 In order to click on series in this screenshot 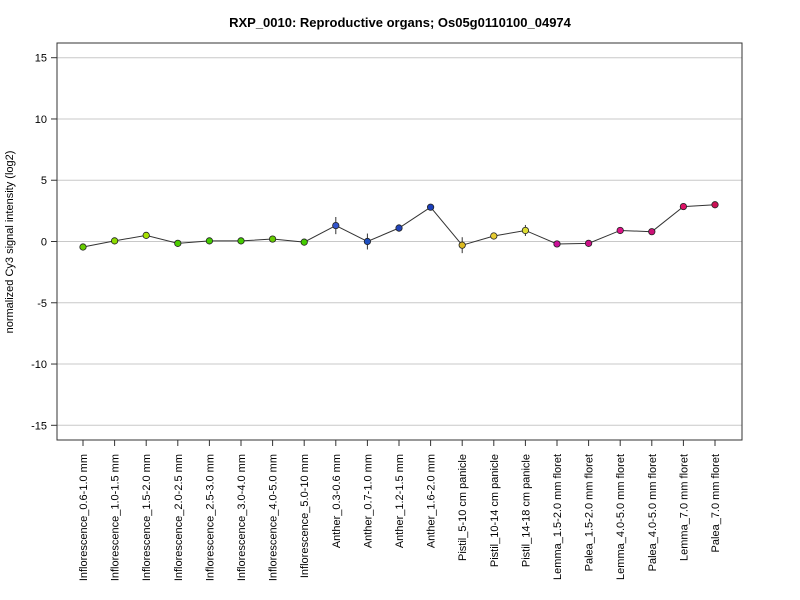, I will do `click(399, 227)`.